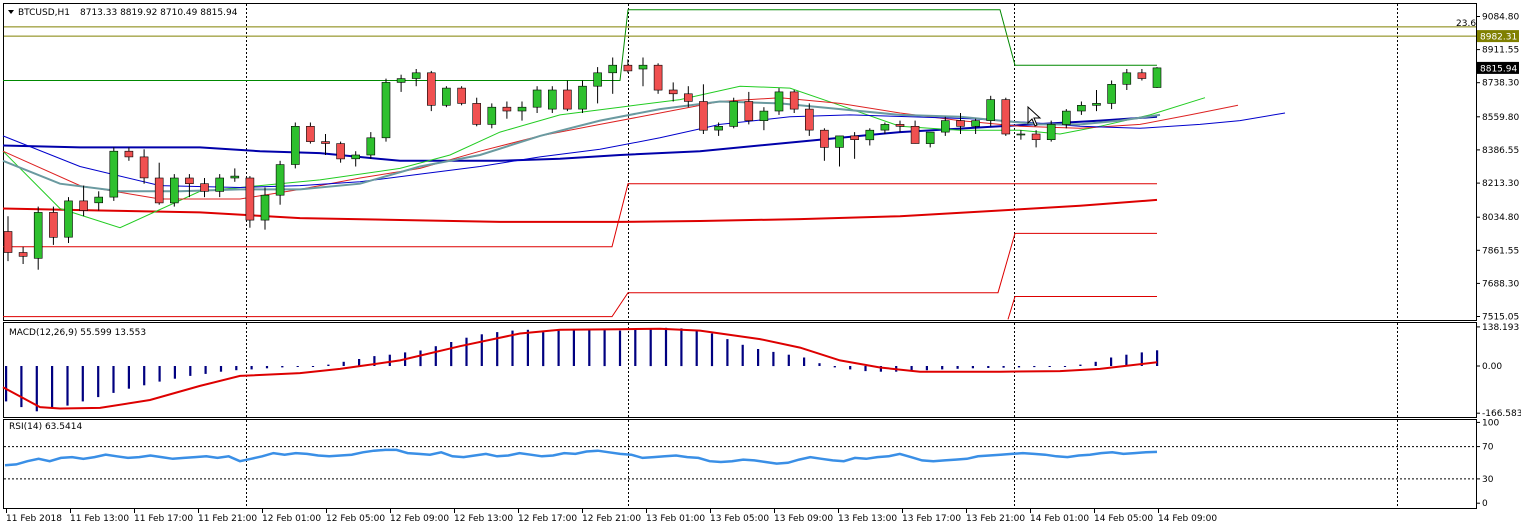 The image size is (1521, 530). What do you see at coordinates (581, 457) in the screenshot?
I see `rsi-line` at bounding box center [581, 457].